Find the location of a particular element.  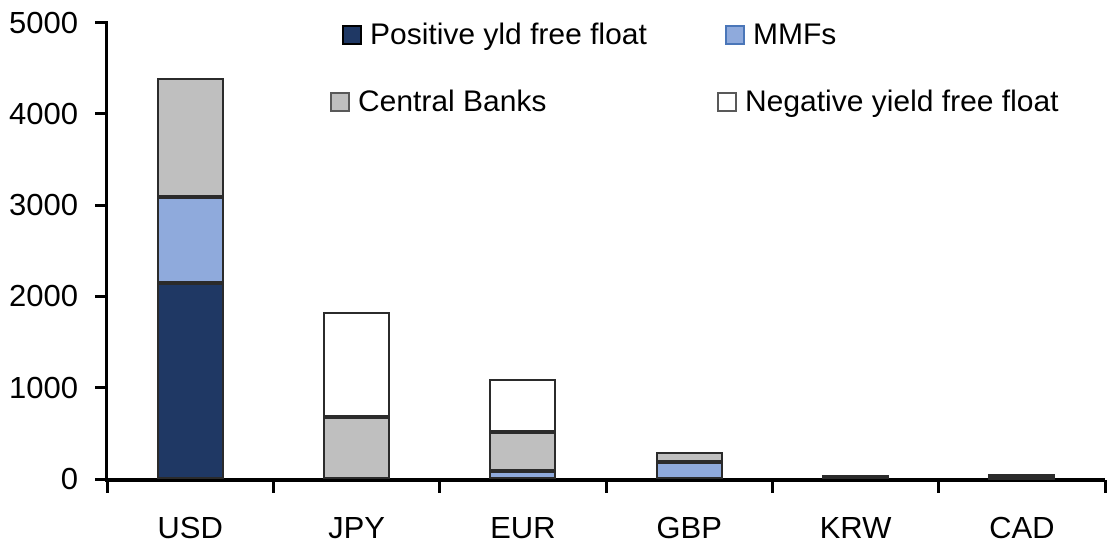

legend-item-mmfs: MMFs is located at coordinates (780, 35).